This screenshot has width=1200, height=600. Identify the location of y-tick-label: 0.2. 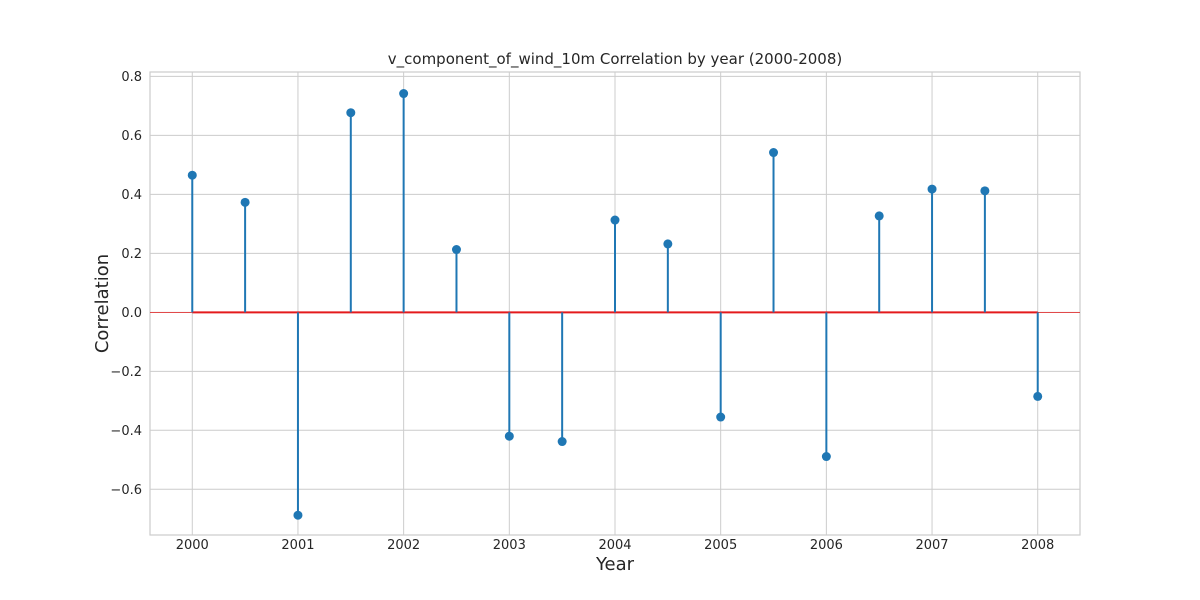
(131, 254).